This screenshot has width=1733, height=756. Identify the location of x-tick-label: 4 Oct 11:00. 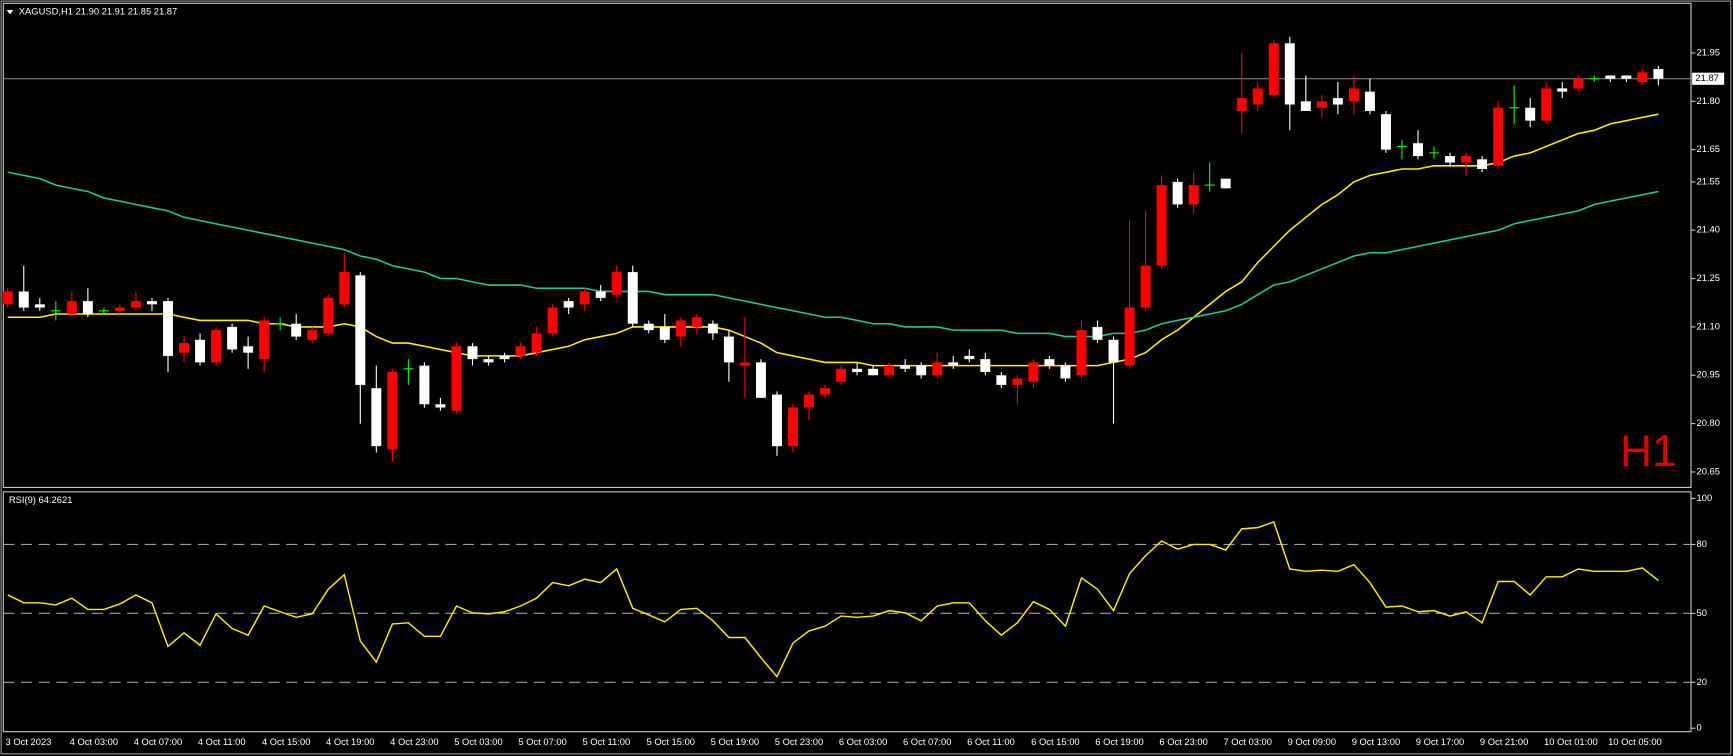
(222, 741).